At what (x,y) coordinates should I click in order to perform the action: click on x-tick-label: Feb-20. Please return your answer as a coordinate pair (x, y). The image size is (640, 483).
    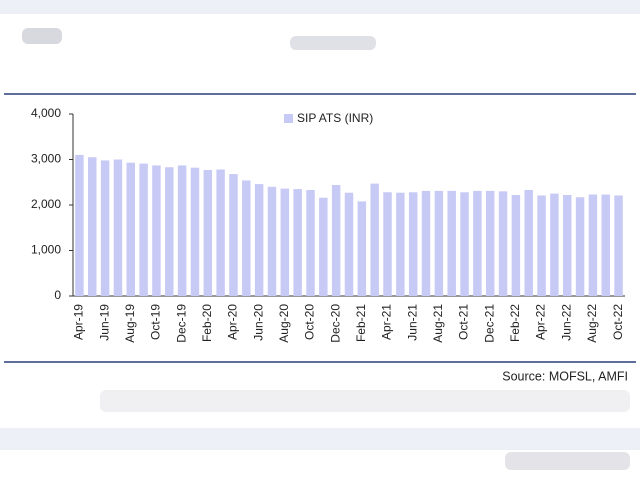
    Looking at the image, I should click on (207, 323).